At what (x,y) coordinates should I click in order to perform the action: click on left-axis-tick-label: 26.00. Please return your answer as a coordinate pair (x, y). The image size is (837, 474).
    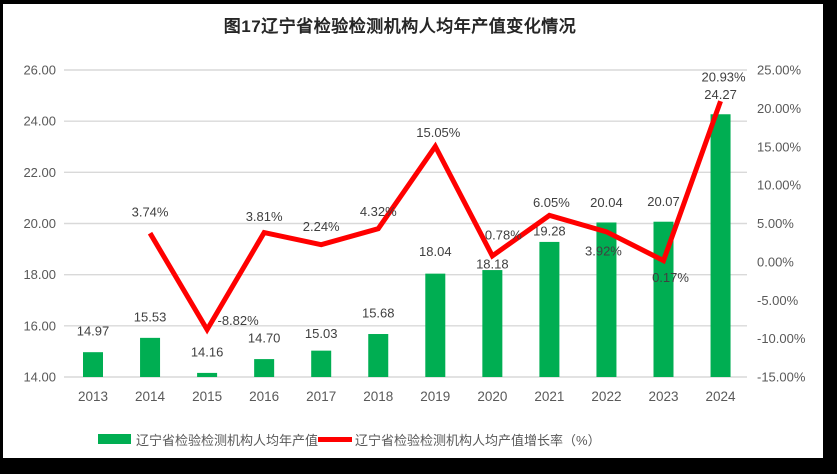
    Looking at the image, I should click on (39, 70).